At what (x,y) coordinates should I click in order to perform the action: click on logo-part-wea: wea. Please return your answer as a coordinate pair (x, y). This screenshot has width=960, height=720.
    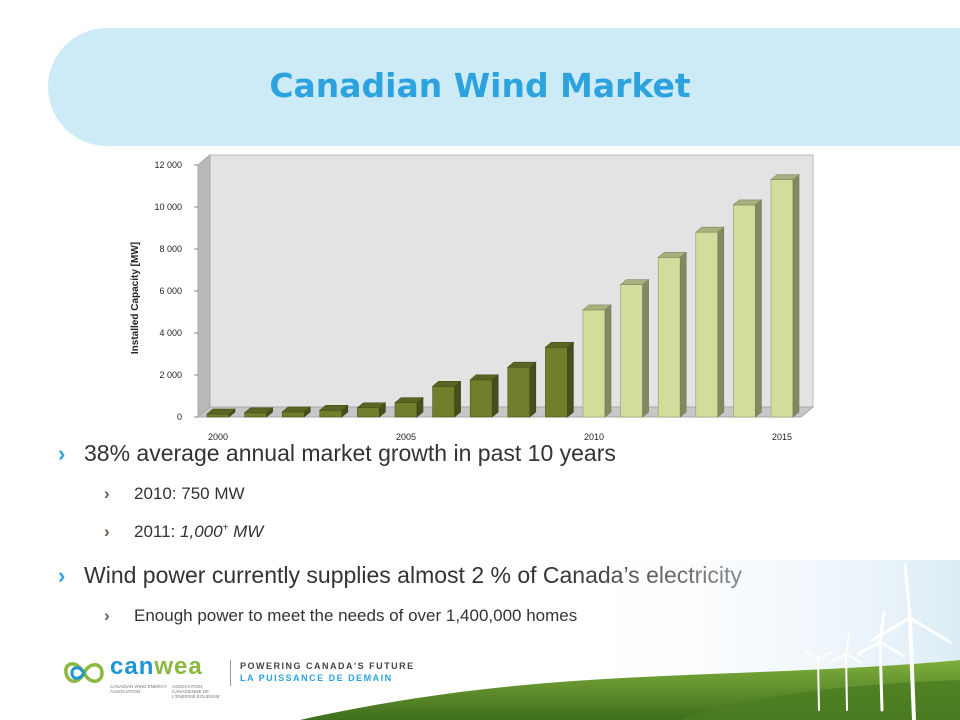
    Looking at the image, I should click on (178, 666).